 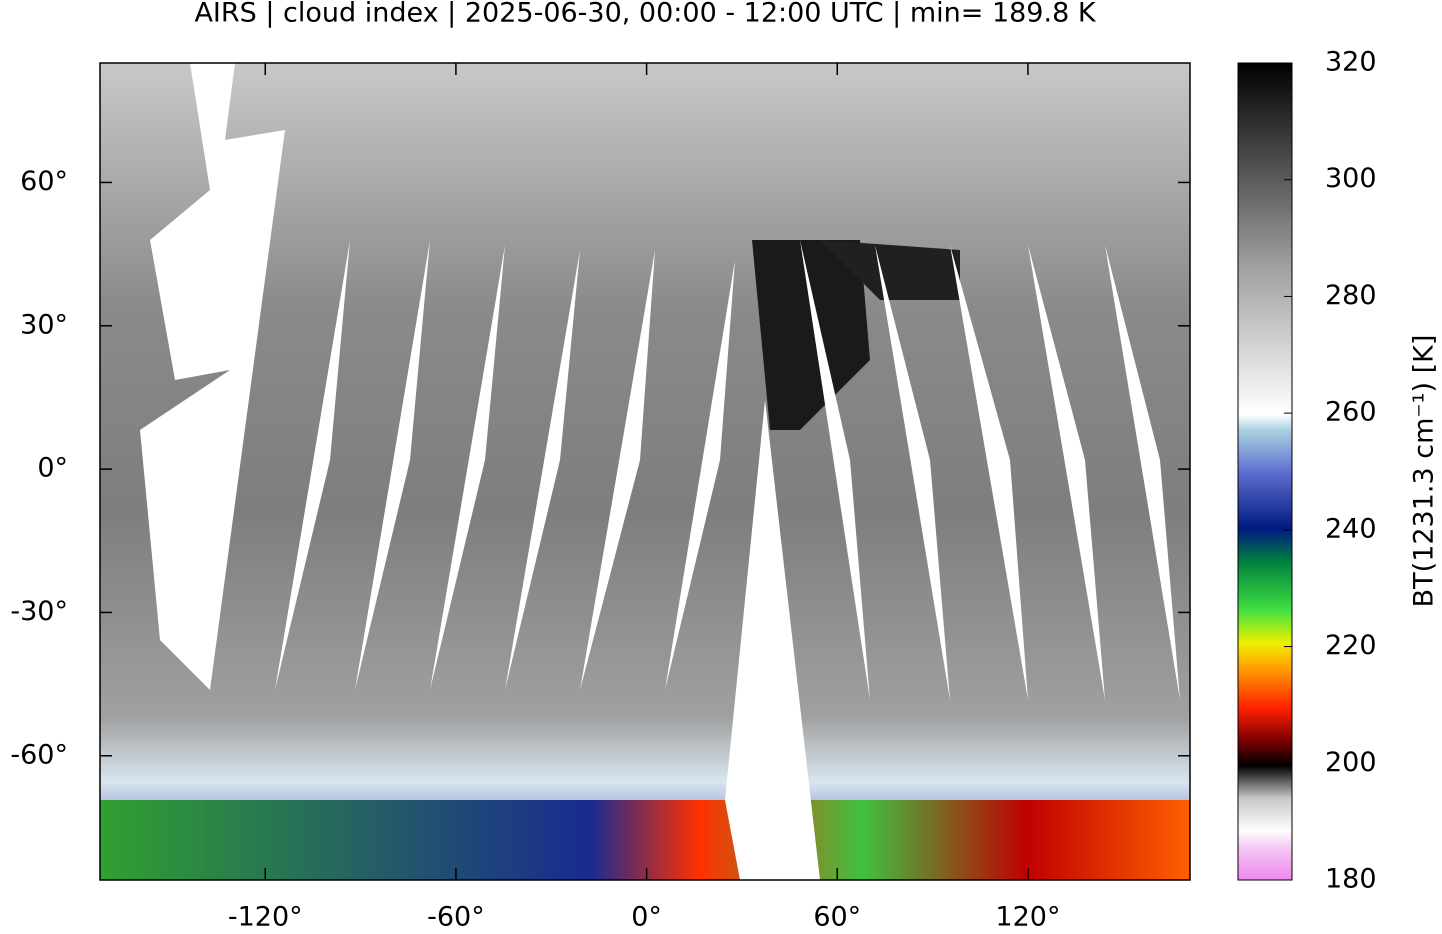 I want to click on x-tick-label: -60°, so click(x=456, y=916).